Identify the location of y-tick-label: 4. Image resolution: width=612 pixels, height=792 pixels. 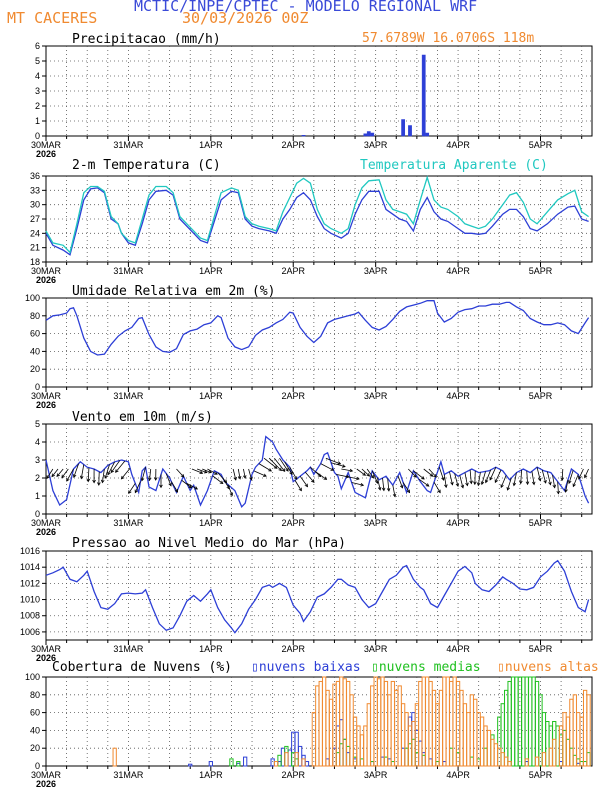
(37, 76).